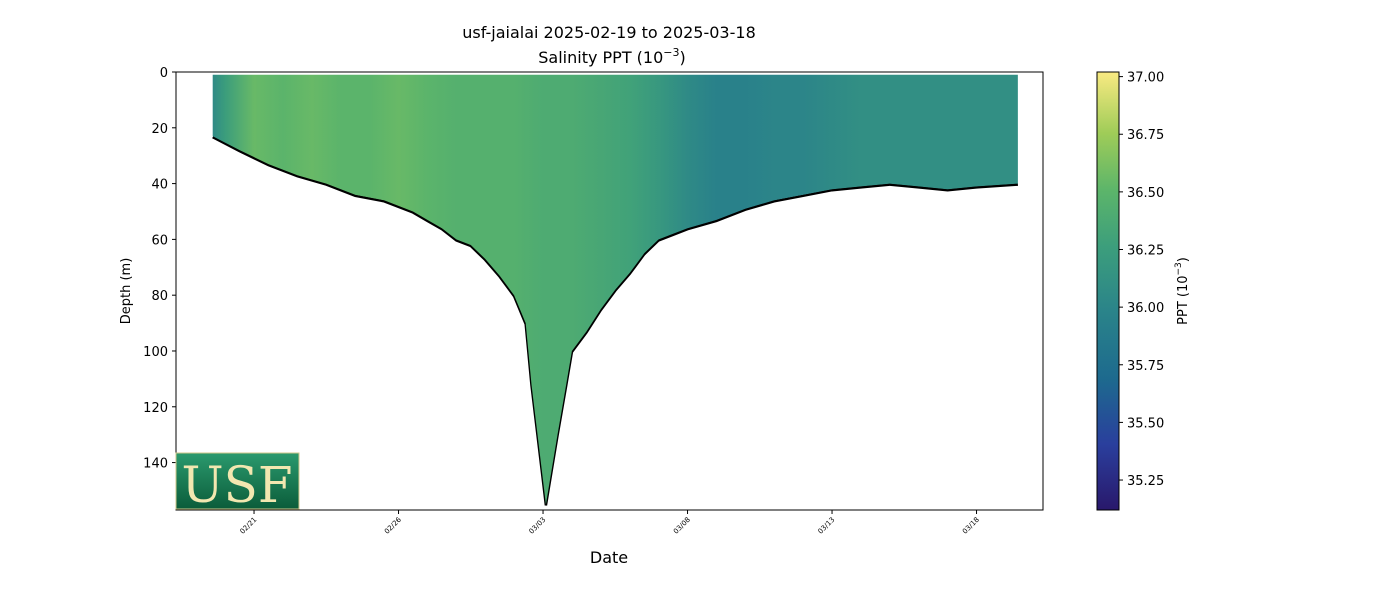 The image size is (1400, 600). What do you see at coordinates (671, 52) in the screenshot?
I see `subtitle-exponent: −3` at bounding box center [671, 52].